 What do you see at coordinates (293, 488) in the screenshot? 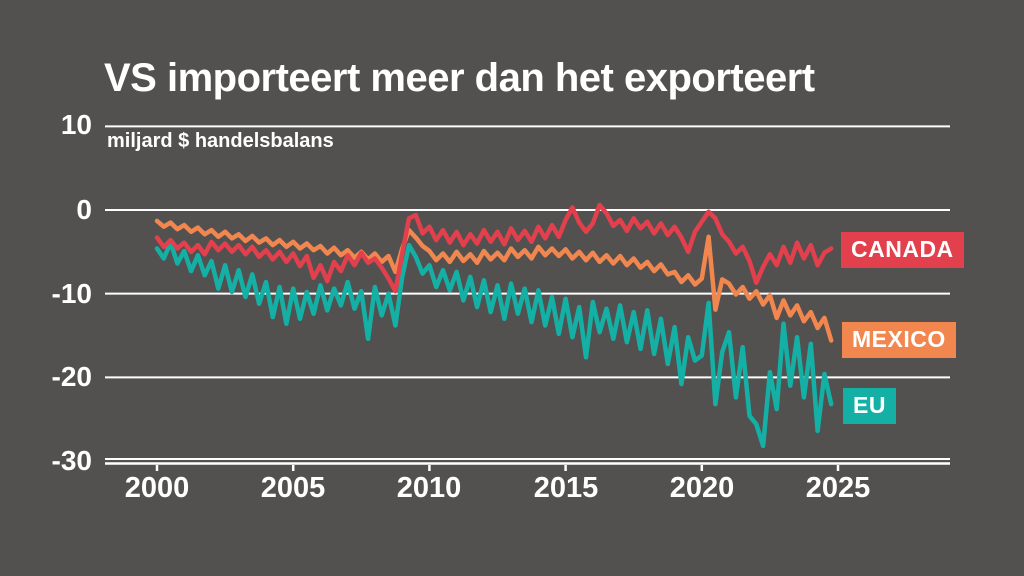
I see `x-tick-label: 2005` at bounding box center [293, 488].